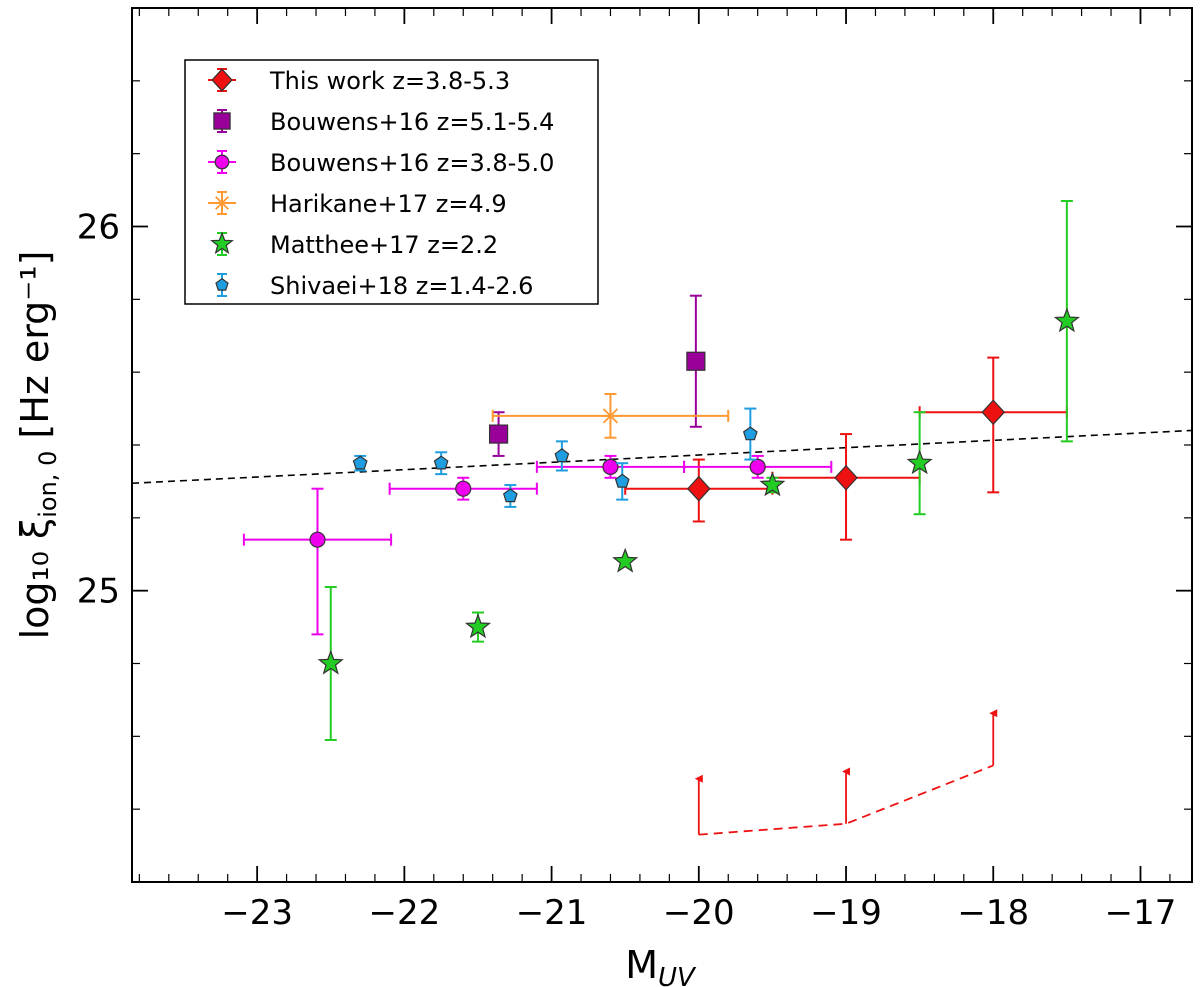 The image size is (1200, 987). Describe the element at coordinates (389, 81) in the screenshot. I see `legend-label-0: This work z=3.8-5.3` at that location.